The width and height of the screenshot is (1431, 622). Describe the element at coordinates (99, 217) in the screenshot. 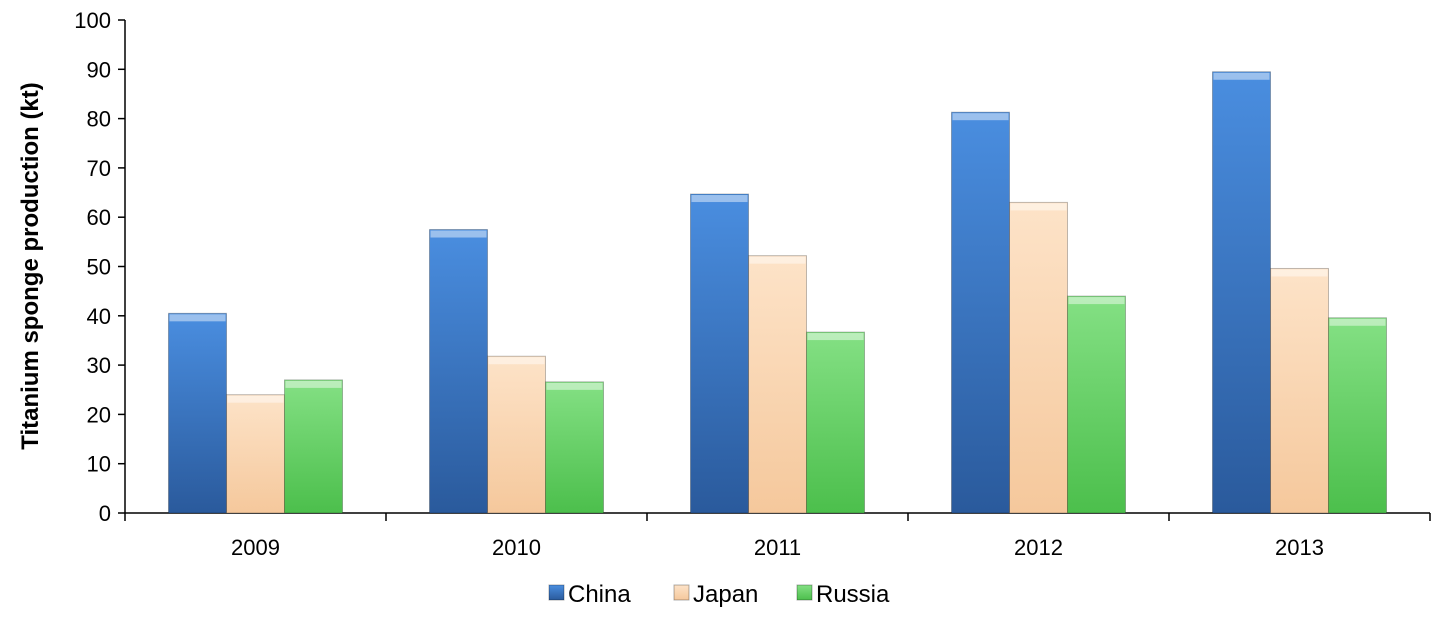

I see `y-tick-label: 60` at that location.